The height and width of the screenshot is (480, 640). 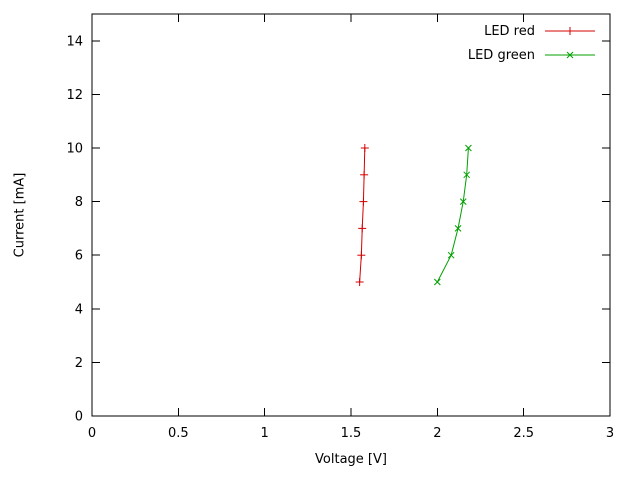 I want to click on svg-text: 14, so click(x=74, y=41).